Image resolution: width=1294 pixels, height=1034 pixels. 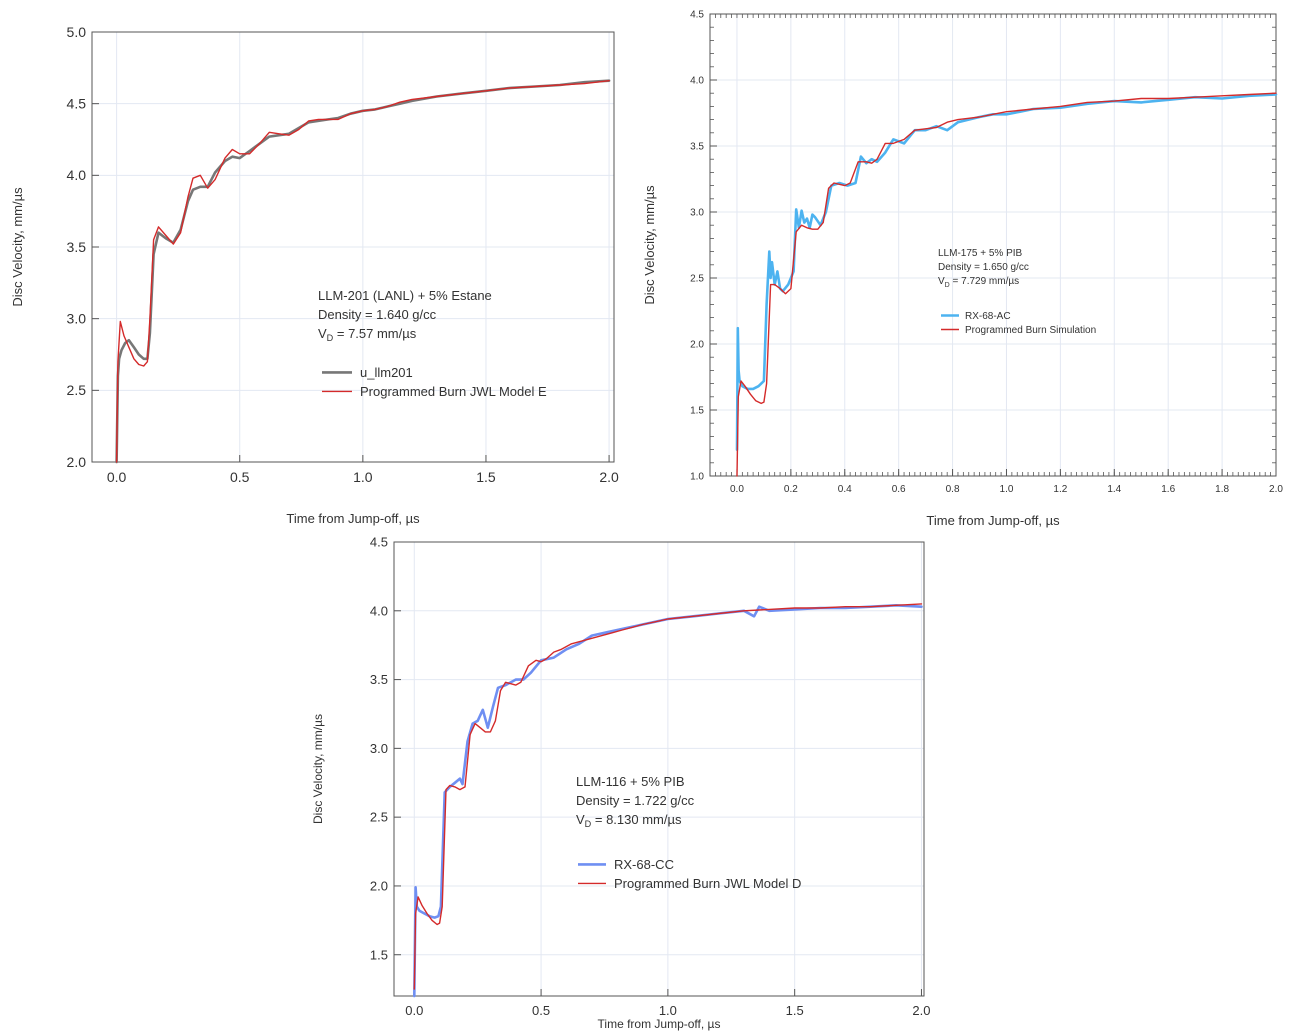 What do you see at coordinates (983, 267) in the screenshot?
I see `annotation-density: Density = 1.650 g/cc` at bounding box center [983, 267].